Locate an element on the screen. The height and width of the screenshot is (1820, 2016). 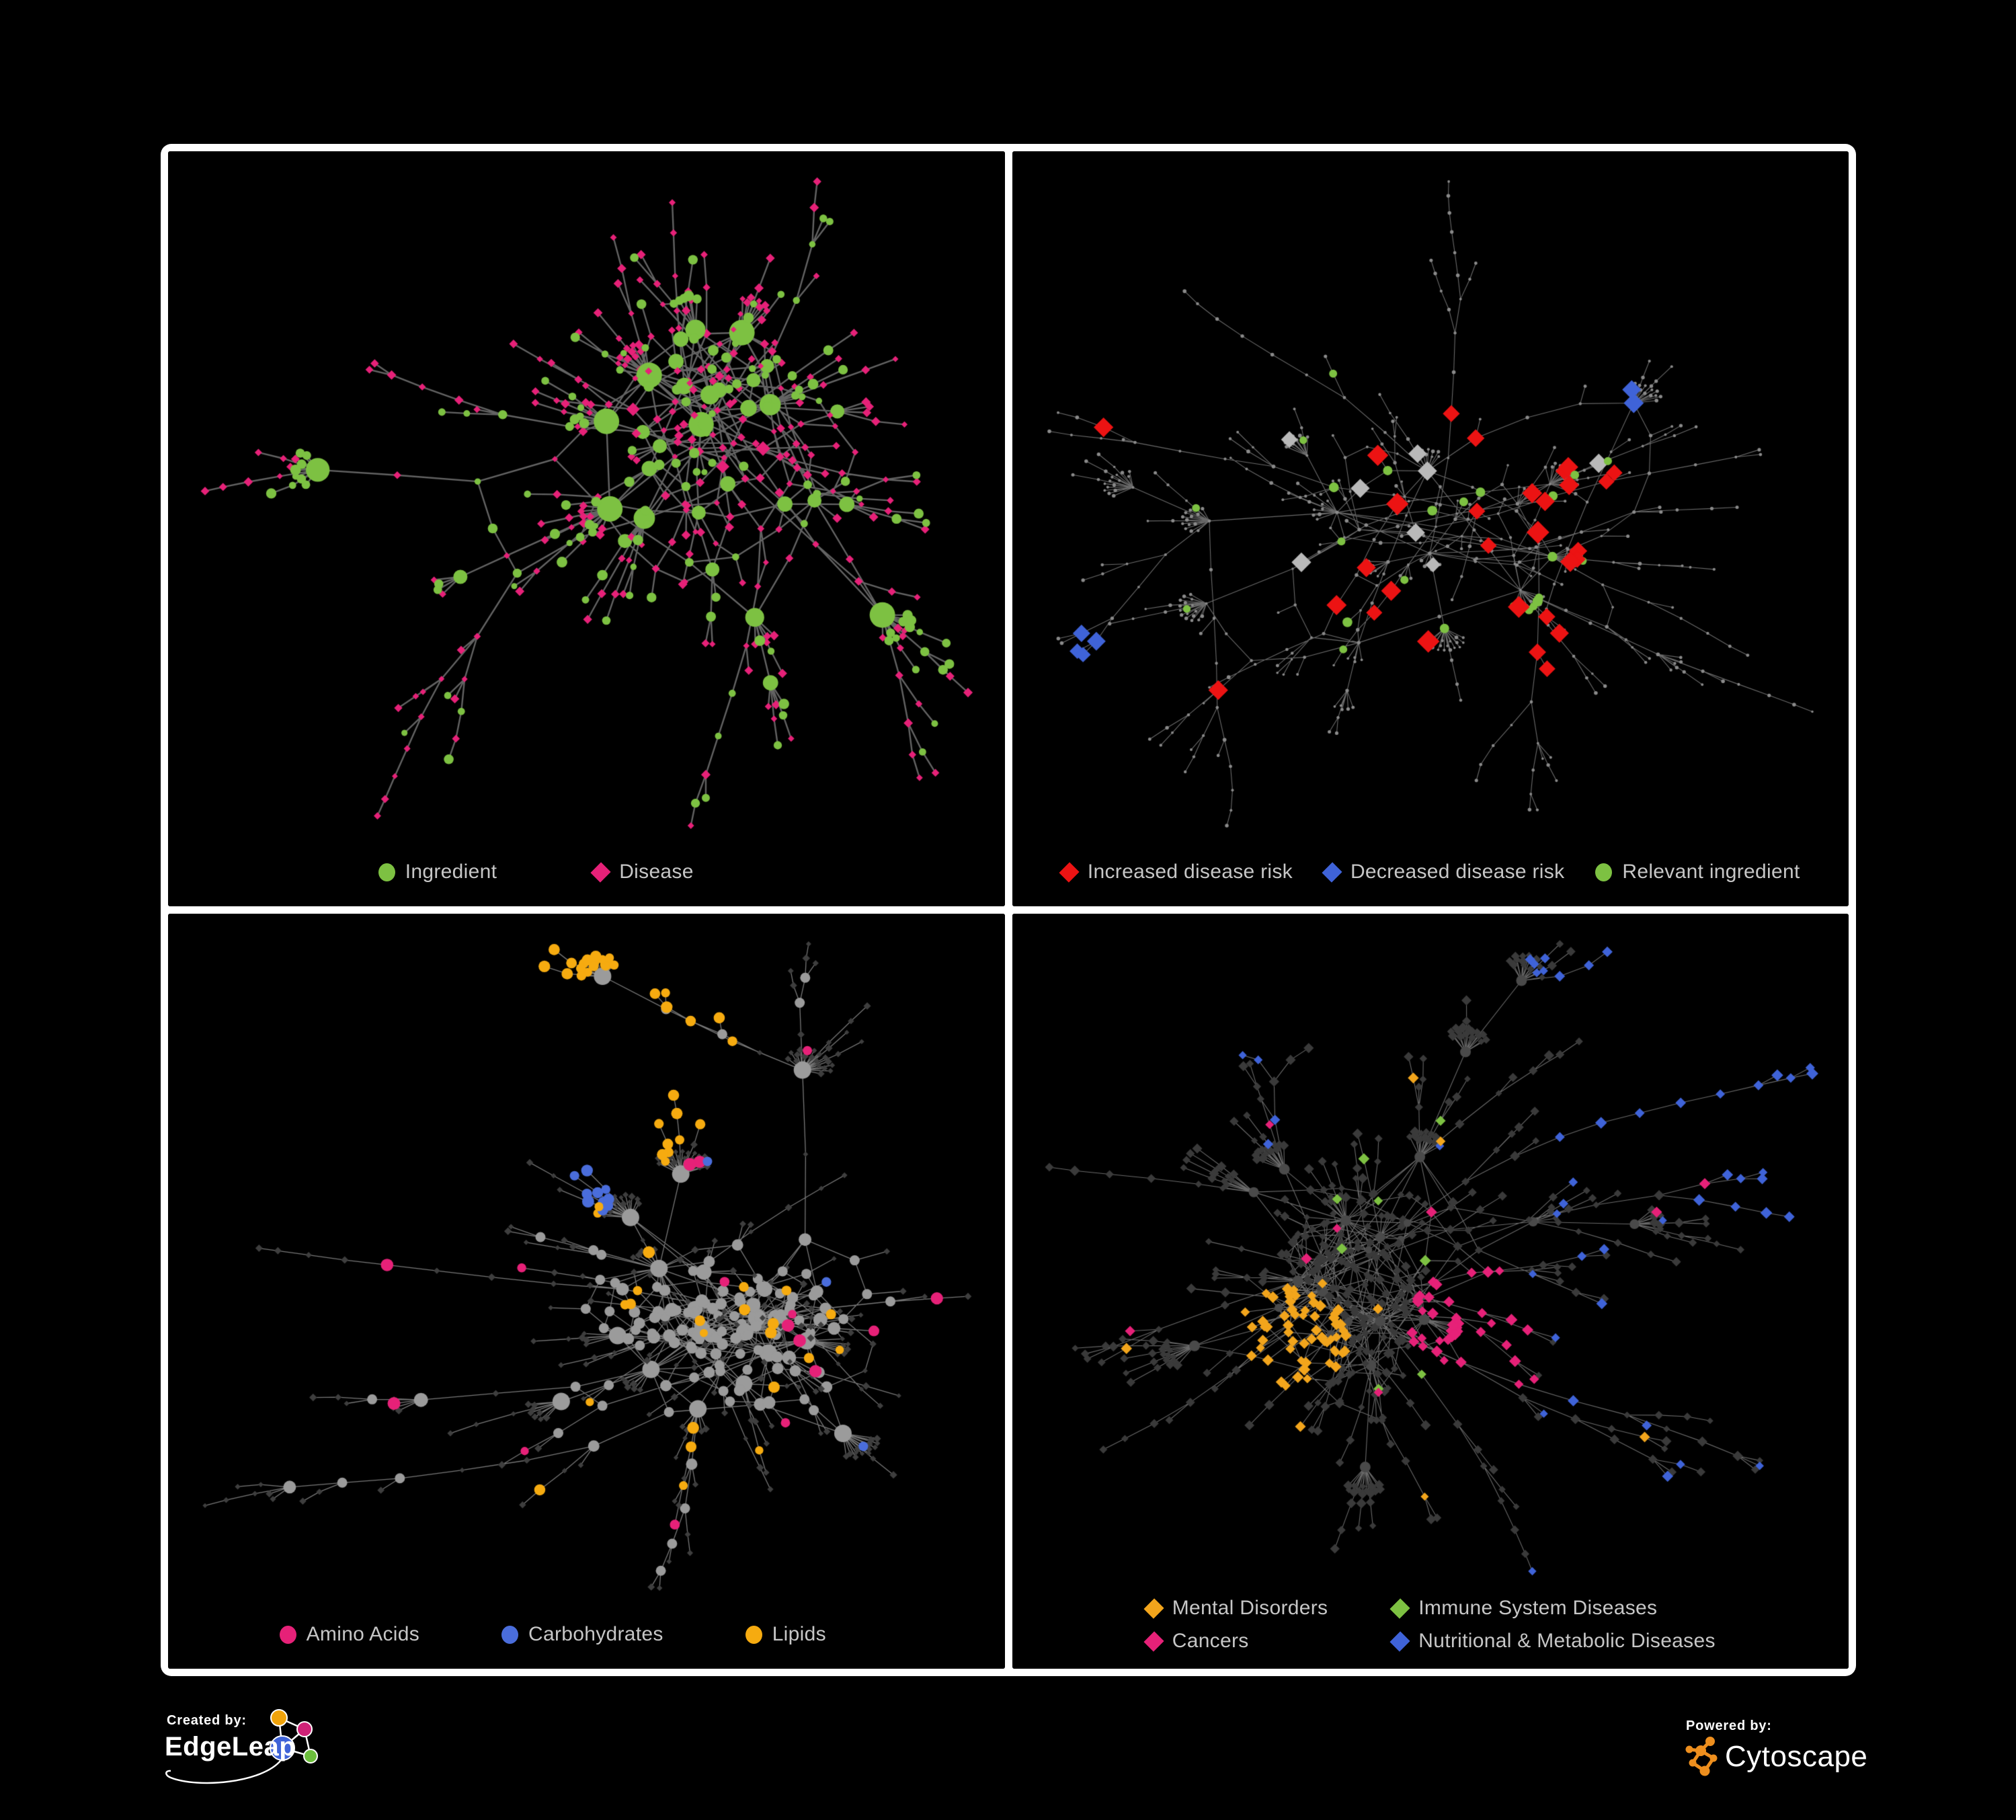
legend-label-amino-acids: Amino Acids is located at coordinates (362, 1634).